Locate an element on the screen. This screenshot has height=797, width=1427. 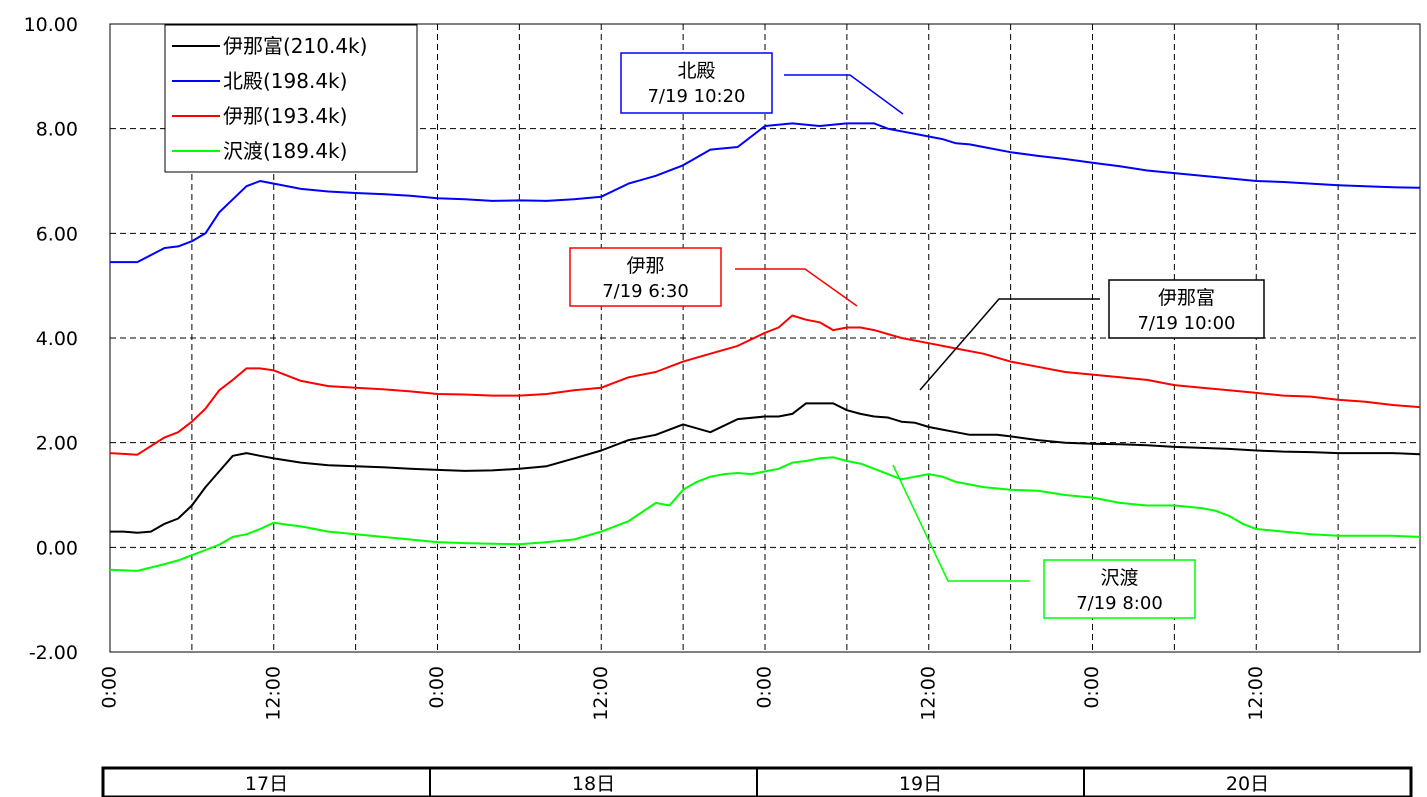
y-tick-label: 4.00 is located at coordinates (57, 339).